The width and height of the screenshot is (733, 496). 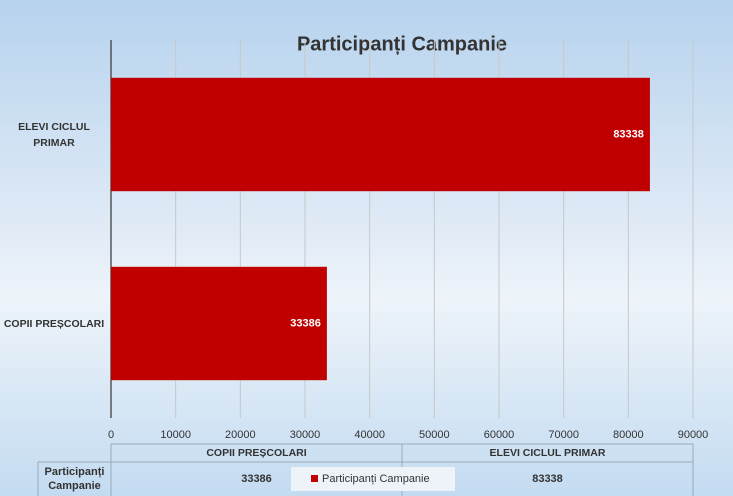 What do you see at coordinates (305, 435) in the screenshot?
I see `x-tick-label: 30000` at bounding box center [305, 435].